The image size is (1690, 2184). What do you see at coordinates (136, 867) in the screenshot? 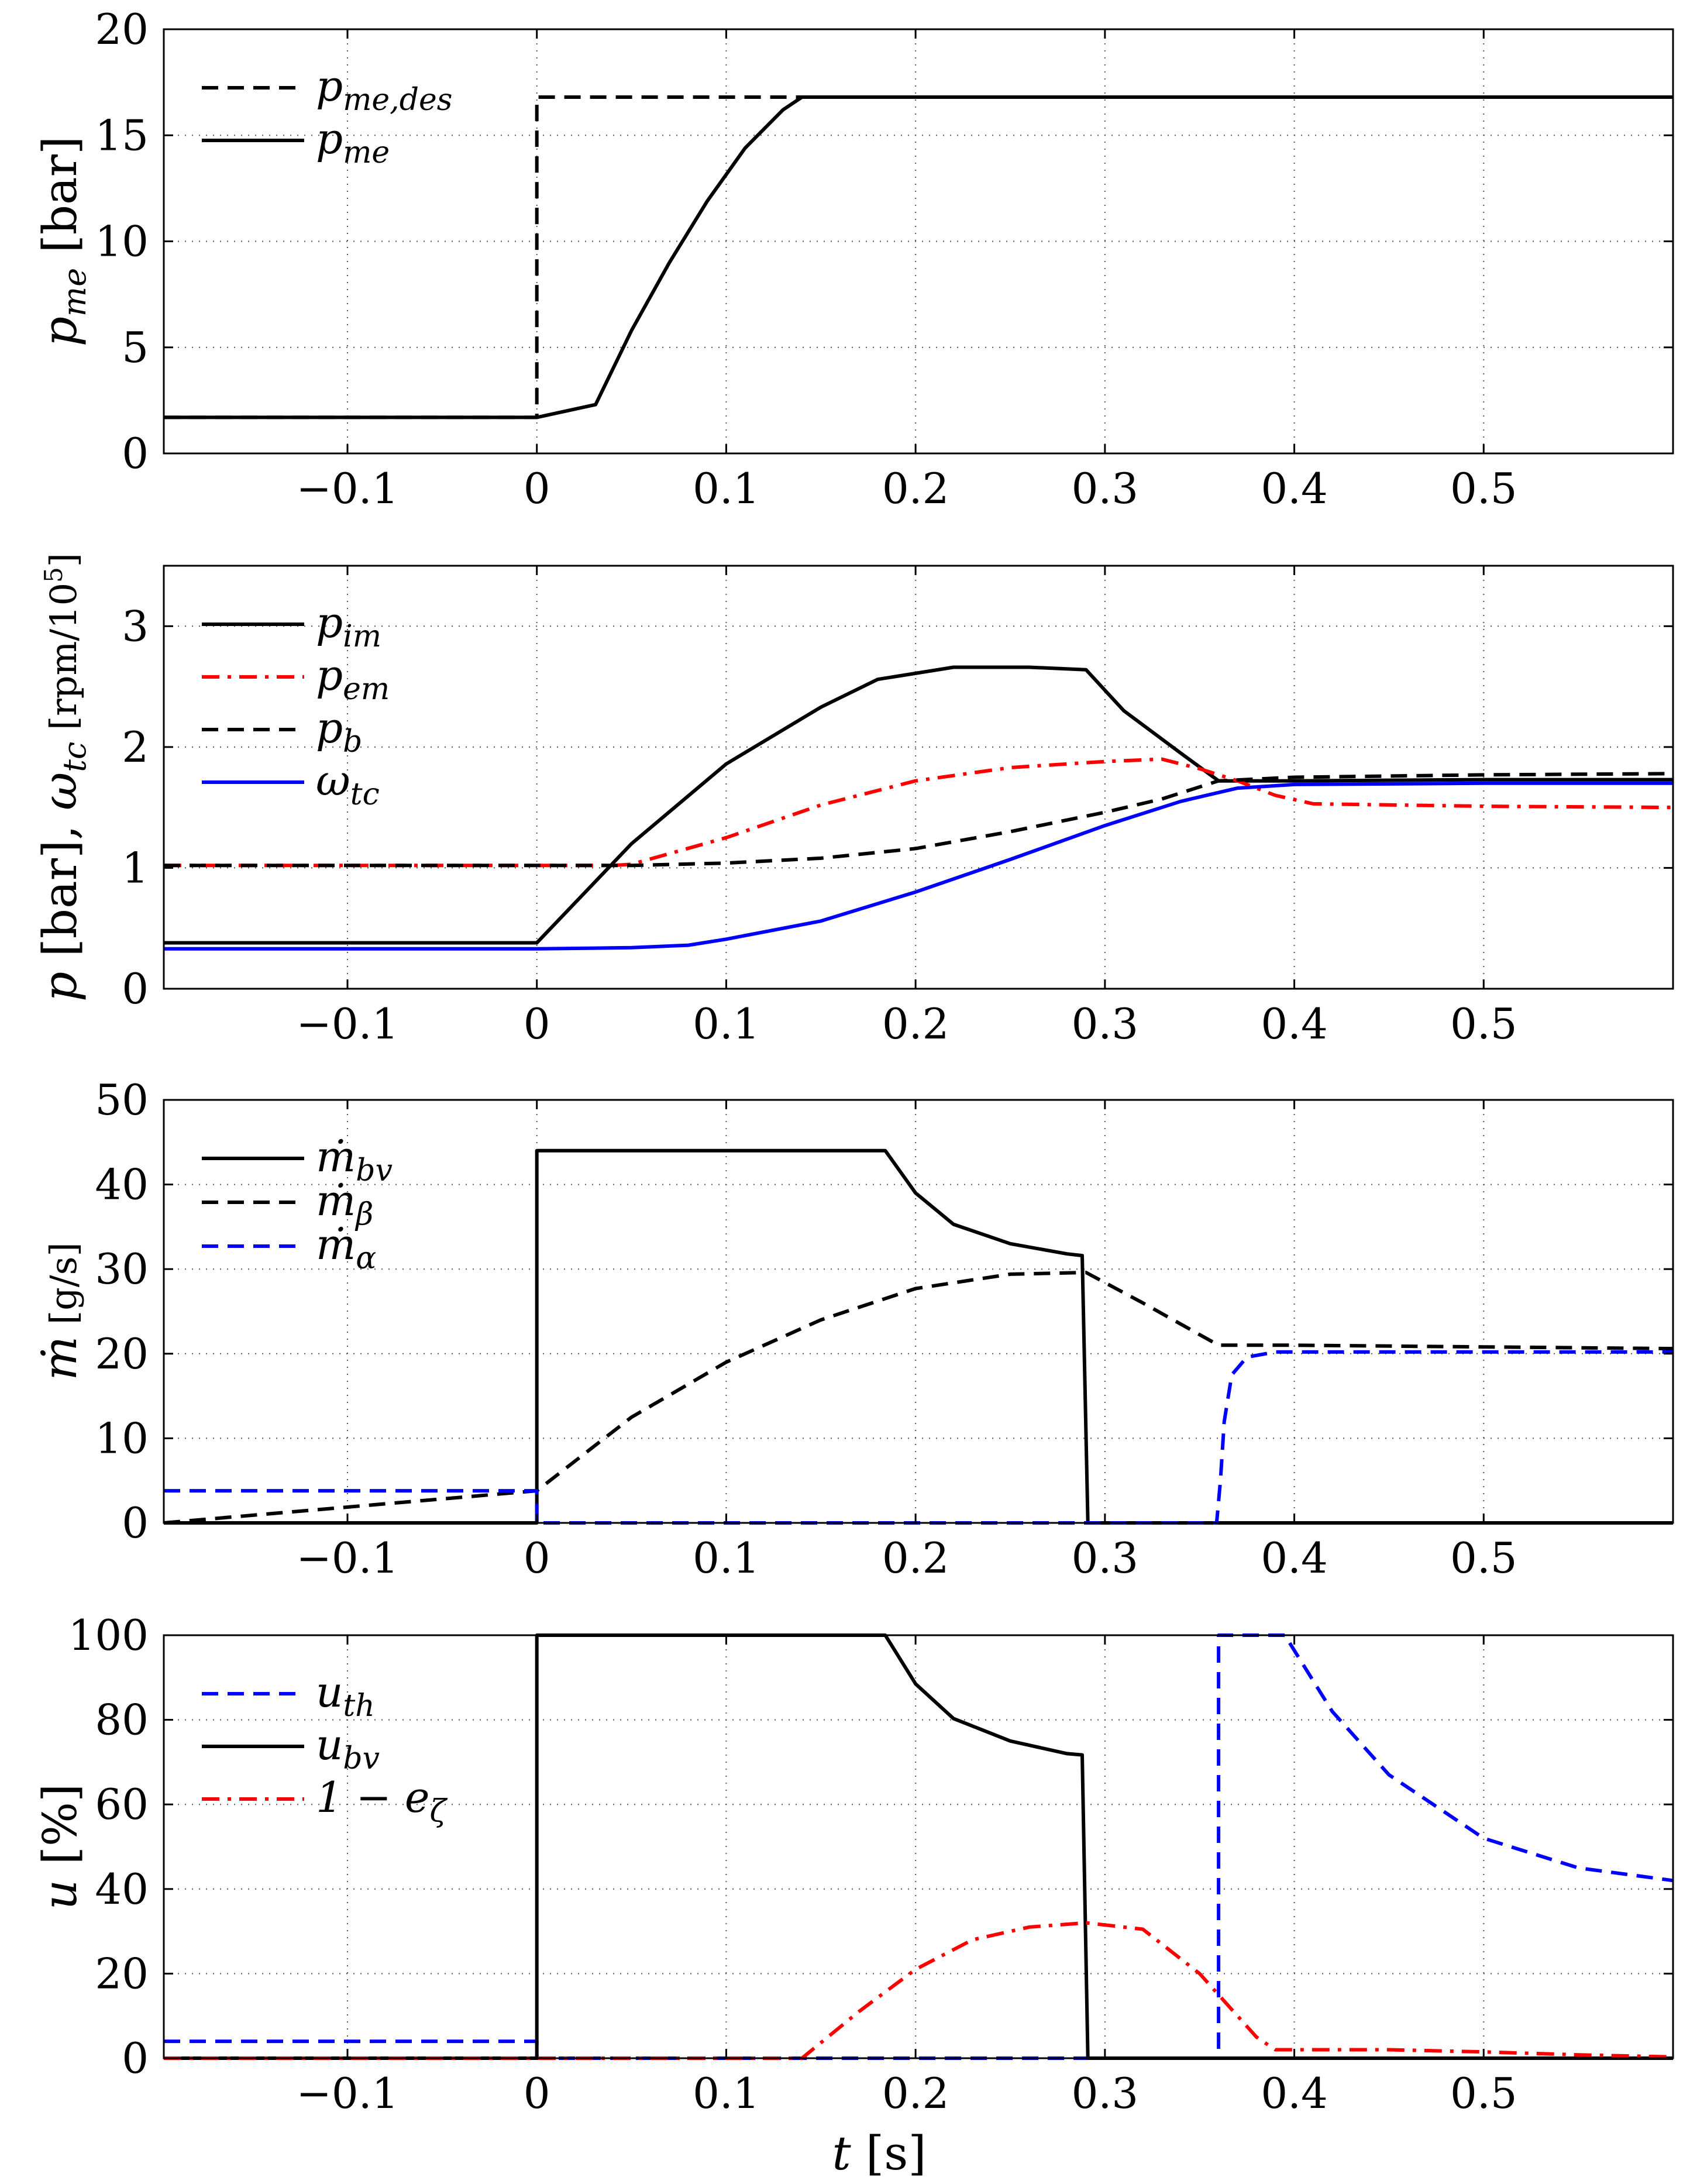
I see `y-tick-label: 1` at bounding box center [136, 867].